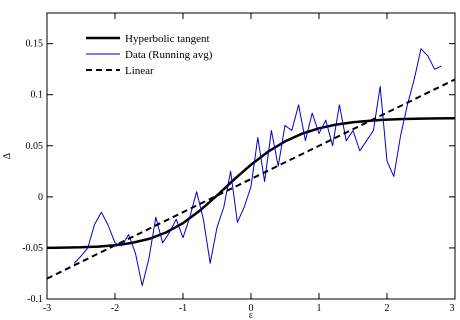 The height and width of the screenshot is (320, 460). What do you see at coordinates (115, 308) in the screenshot?
I see `x-tick-label: -2` at bounding box center [115, 308].